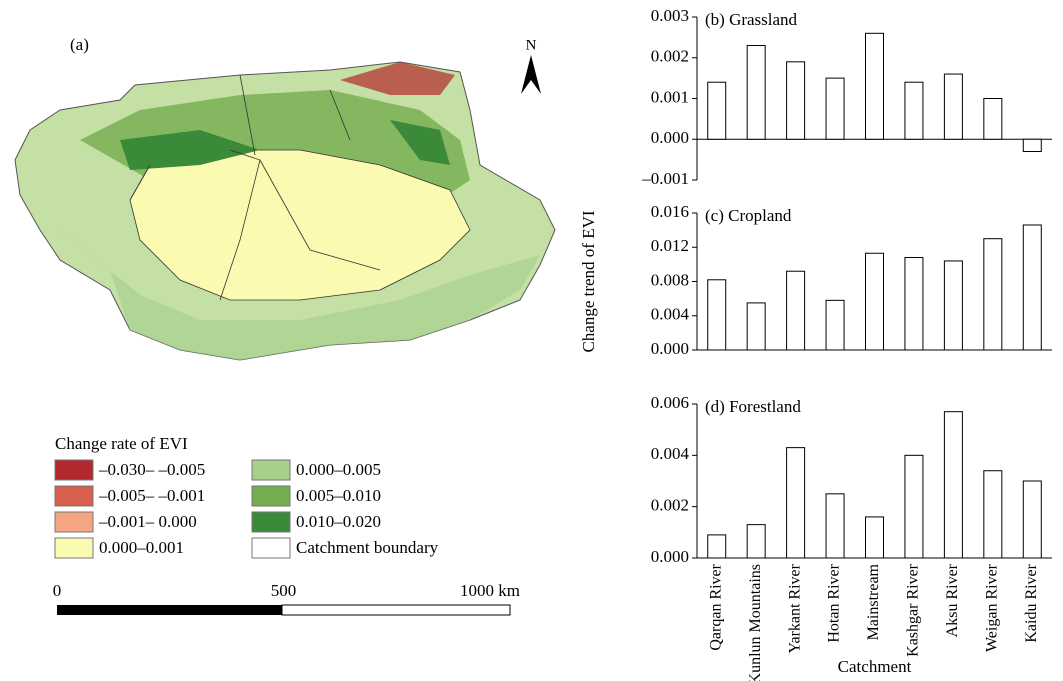  Describe the element at coordinates (490, 590) in the screenshot. I see `scale-label: 1000 km` at that location.